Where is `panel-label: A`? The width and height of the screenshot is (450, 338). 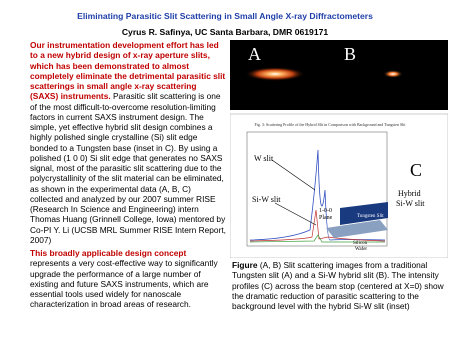
panel-label: A is located at coordinates (254, 54).